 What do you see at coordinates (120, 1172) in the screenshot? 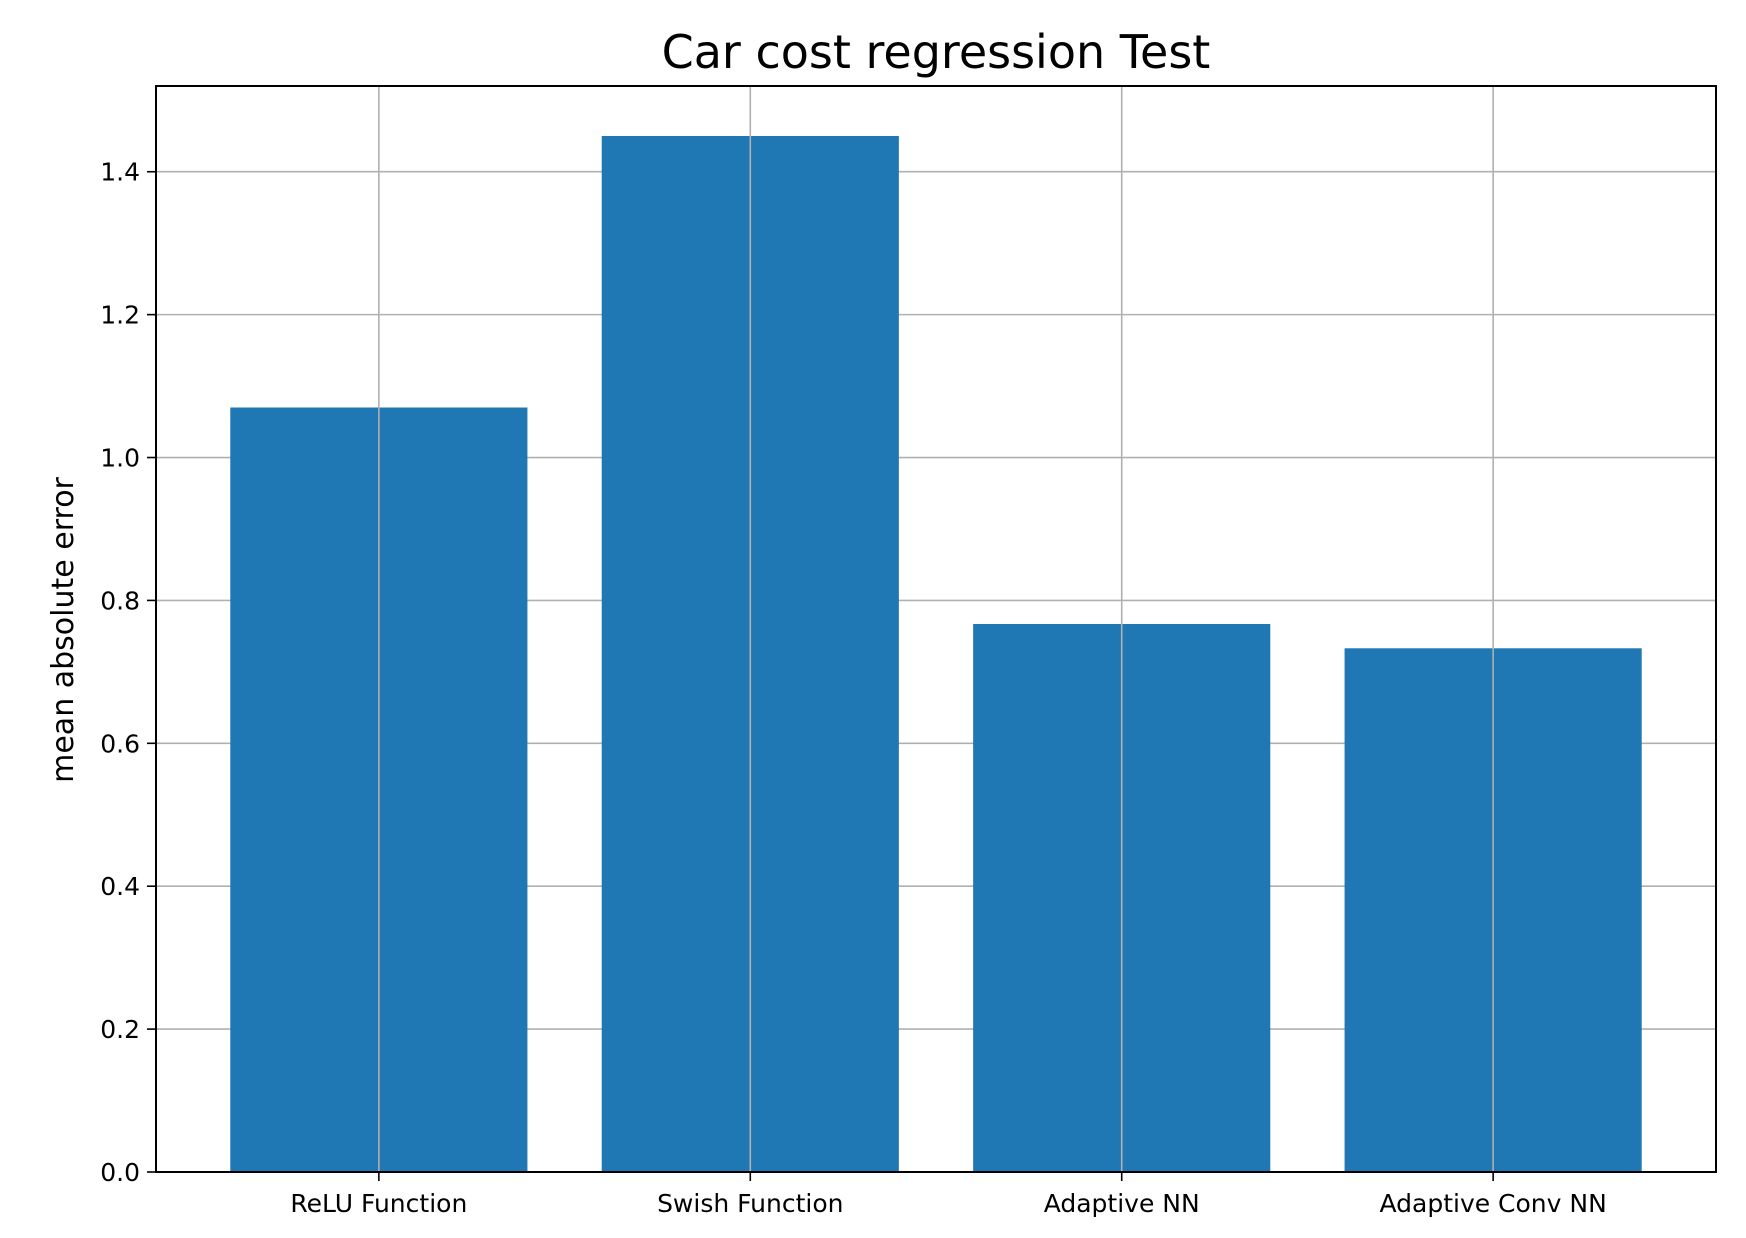
I see `y-tick-label: 0.0` at bounding box center [120, 1172].